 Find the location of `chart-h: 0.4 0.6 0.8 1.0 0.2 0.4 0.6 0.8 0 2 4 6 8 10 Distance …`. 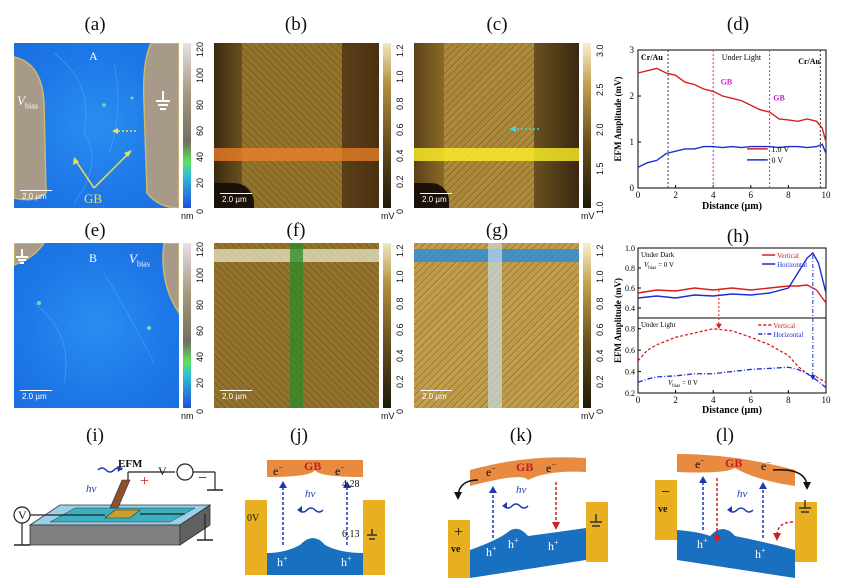

chart-h: 0.4 0.6 0.8 1.0 0.2 0.4 0.6 0.8 0 2 4 6 8 10 Distance … is located at coordinates (722, 329).